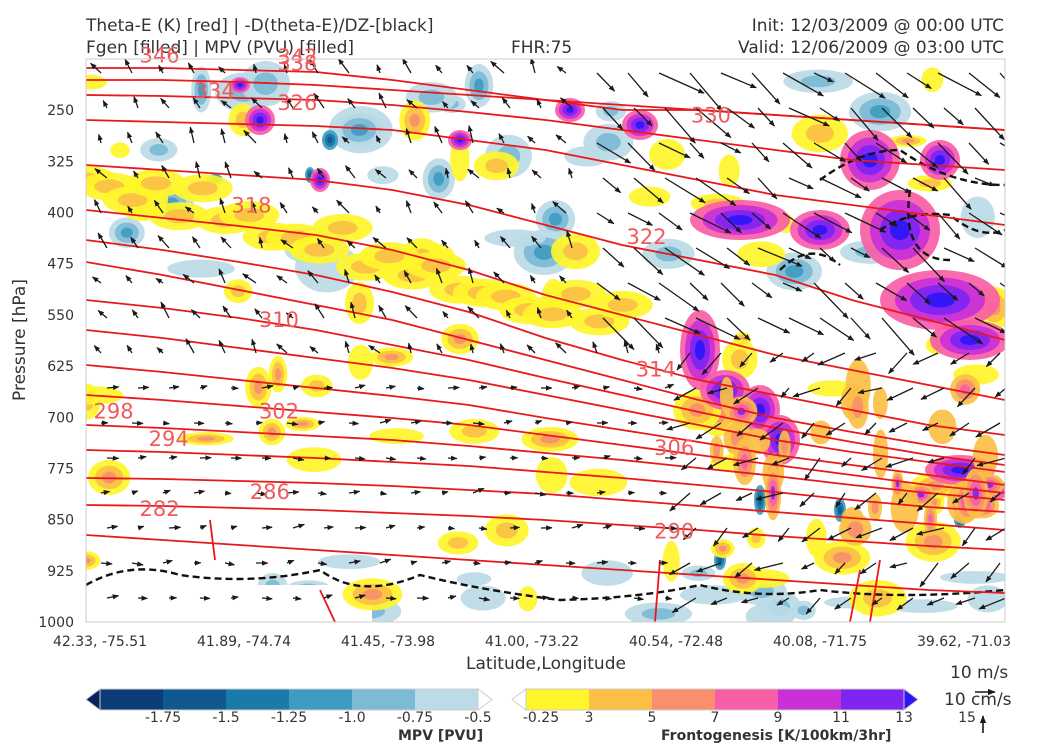  What do you see at coordinates (912, 167) in the screenshot?
I see `stability-contour` at bounding box center [912, 167].